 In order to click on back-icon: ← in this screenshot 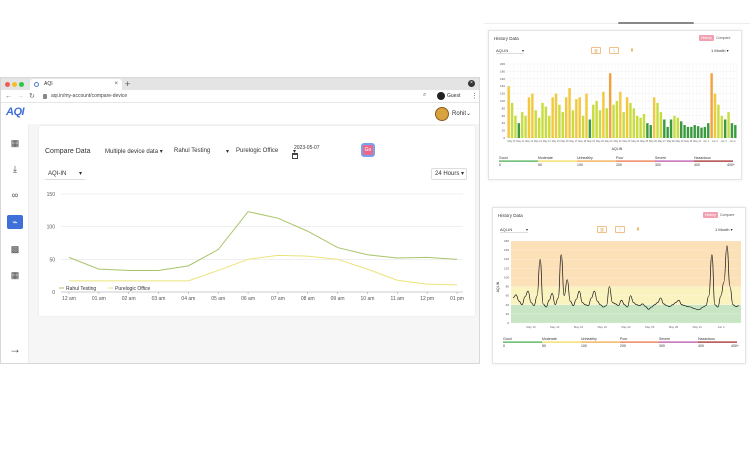, I will do `click(8, 96)`.